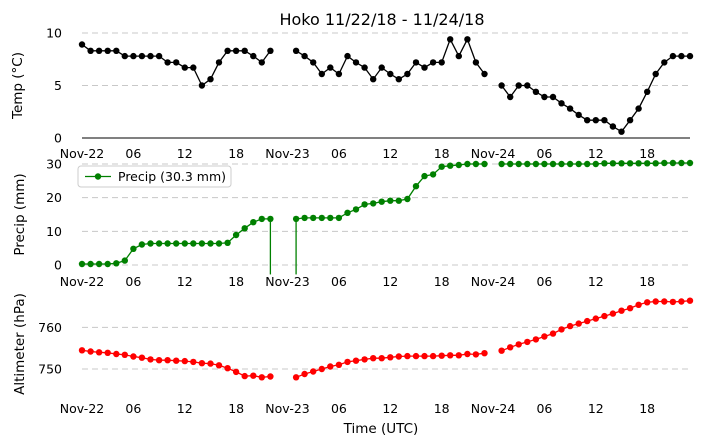 The height and width of the screenshot is (445, 704). I want to click on temp-x-tick-label: Nov-24, so click(493, 153).